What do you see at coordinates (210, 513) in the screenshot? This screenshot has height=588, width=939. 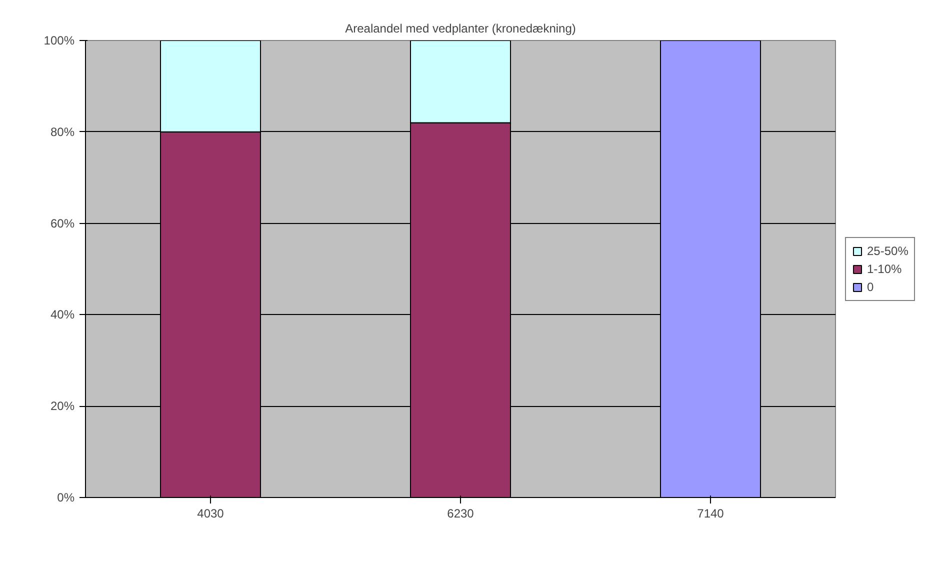 I see `x-tick-label: 4030` at bounding box center [210, 513].